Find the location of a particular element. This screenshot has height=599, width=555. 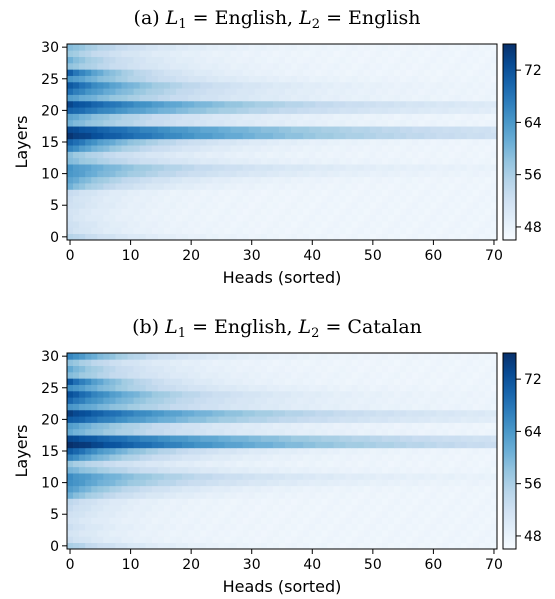

x-tick-label: 30 is located at coordinates (252, 565).